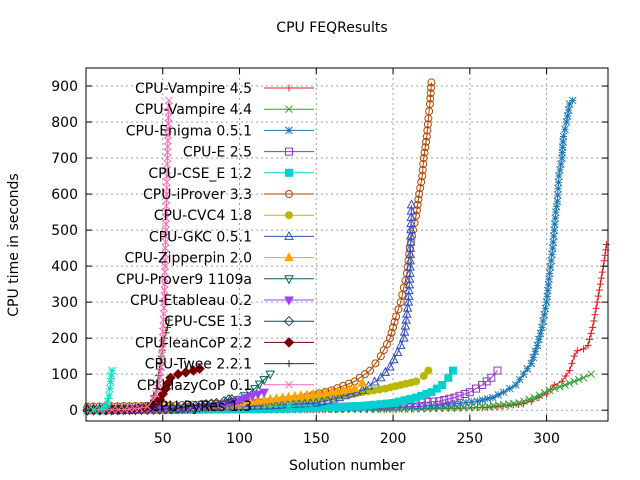 The height and width of the screenshot is (480, 640). Describe the element at coordinates (64, 231) in the screenshot. I see `y-tick-label: 500` at that location.